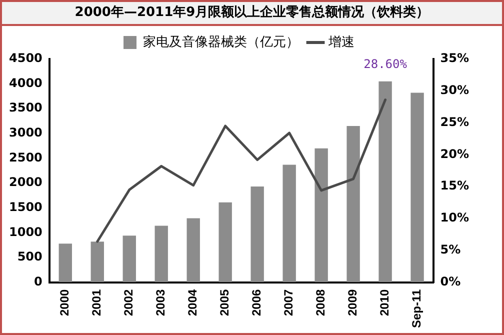 This screenshot has width=504, height=335. Describe the element at coordinates (29, 257) in the screenshot. I see `y-tick-label: 500` at that location.